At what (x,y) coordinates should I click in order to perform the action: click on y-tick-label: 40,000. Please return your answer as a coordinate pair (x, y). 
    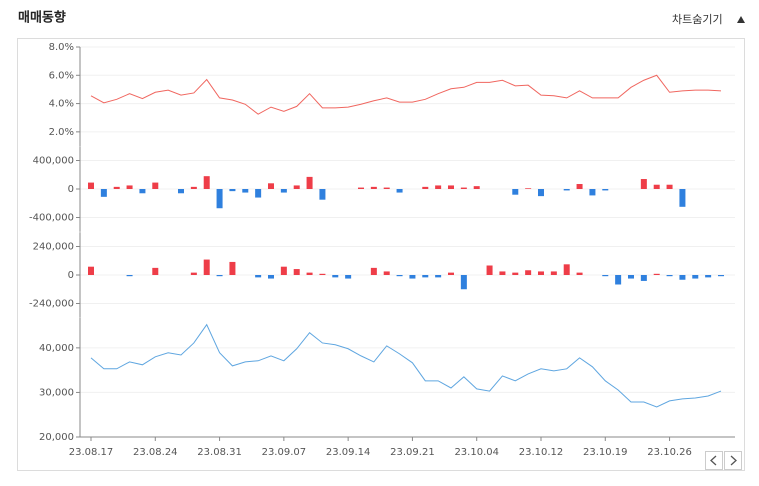
    Looking at the image, I should click on (56, 348).